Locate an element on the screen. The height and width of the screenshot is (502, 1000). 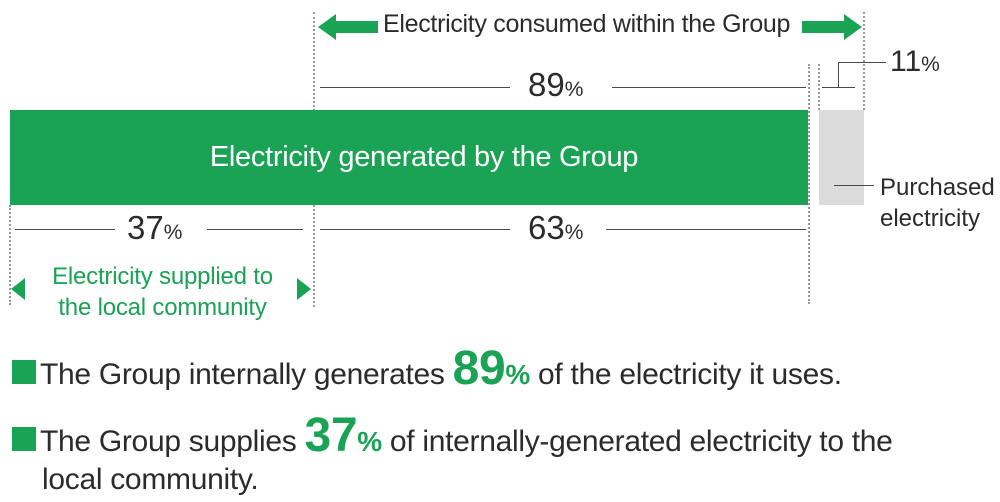
consumed-within-group-label: Electricity consumed within the Group is located at coordinates (587, 24).